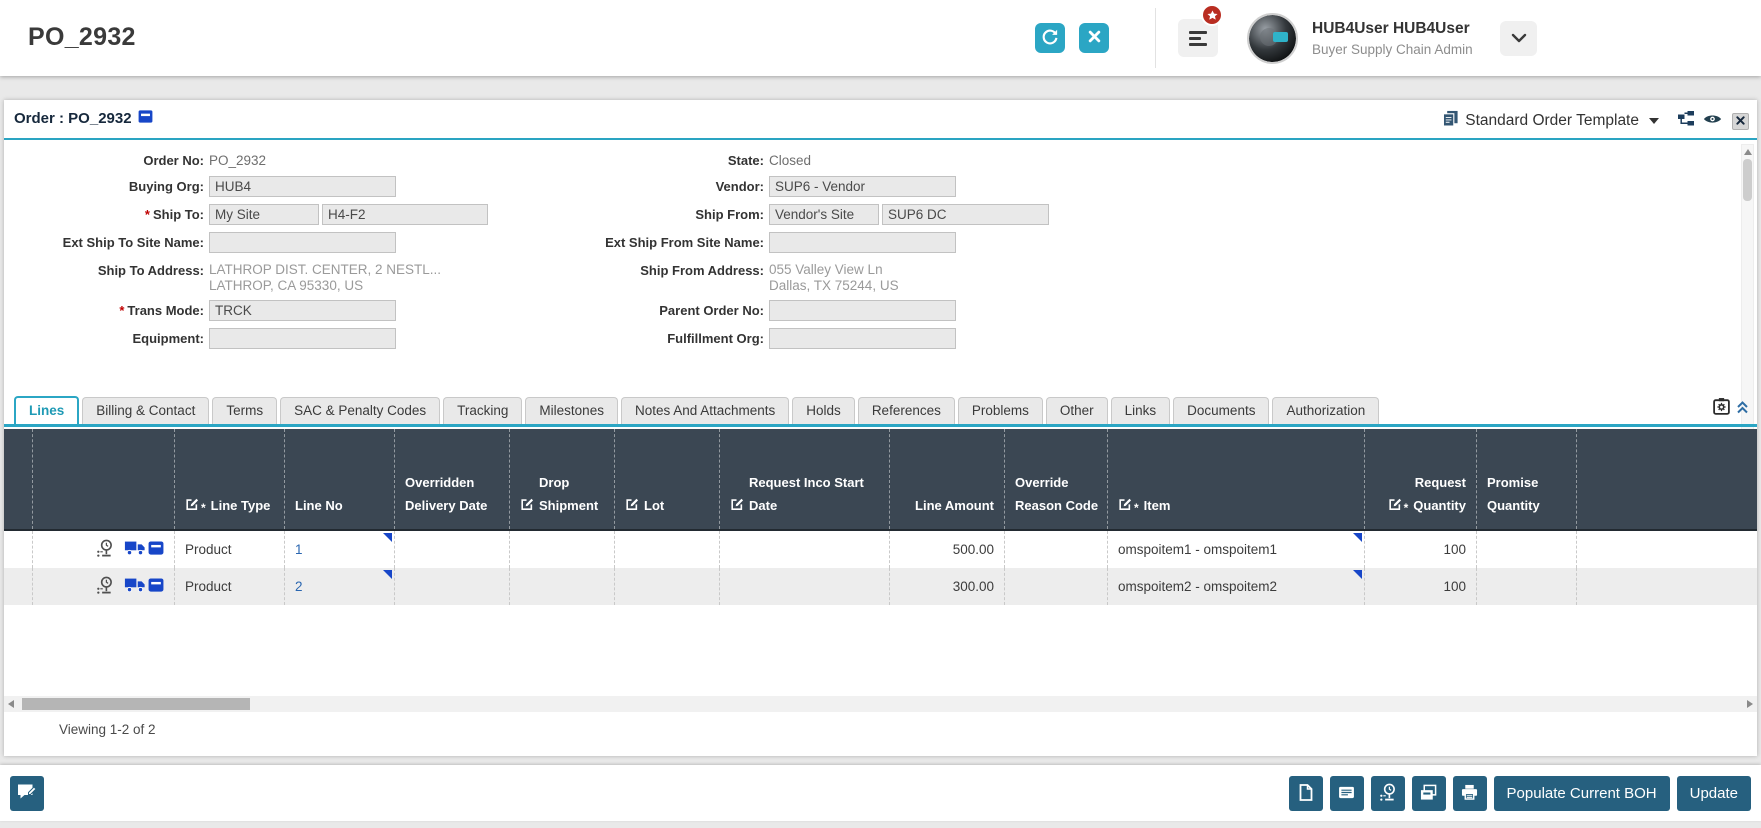 This screenshot has height=828, width=1761. What do you see at coordinates (1420, 479) in the screenshot?
I see `col-request-quantity: Request * Quantity` at bounding box center [1420, 479].